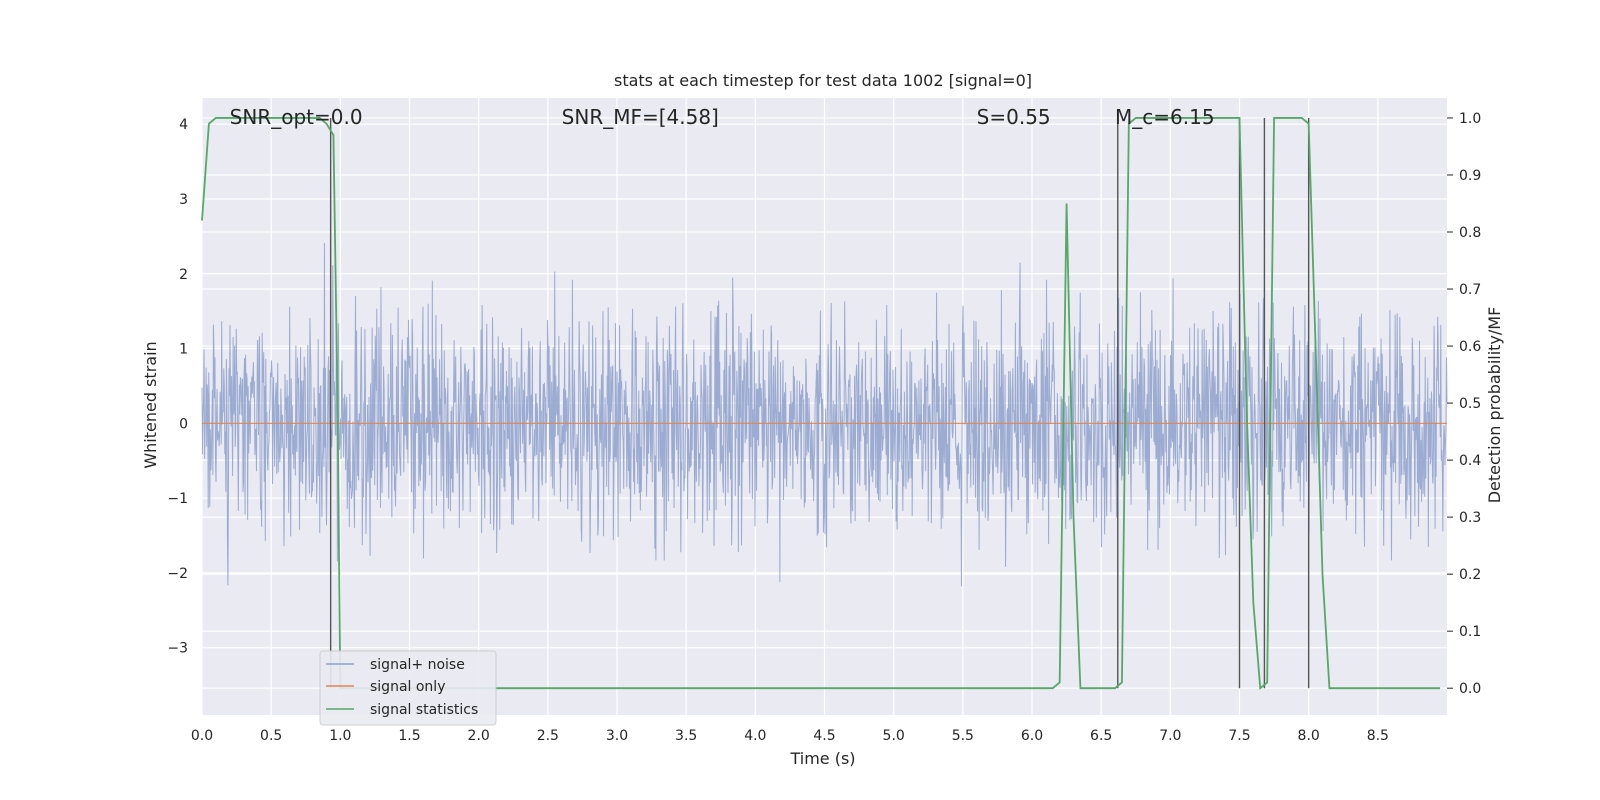 The height and width of the screenshot is (800, 1600). Describe the element at coordinates (177, 499) in the screenshot. I see `y-tick-label: −1` at that location.